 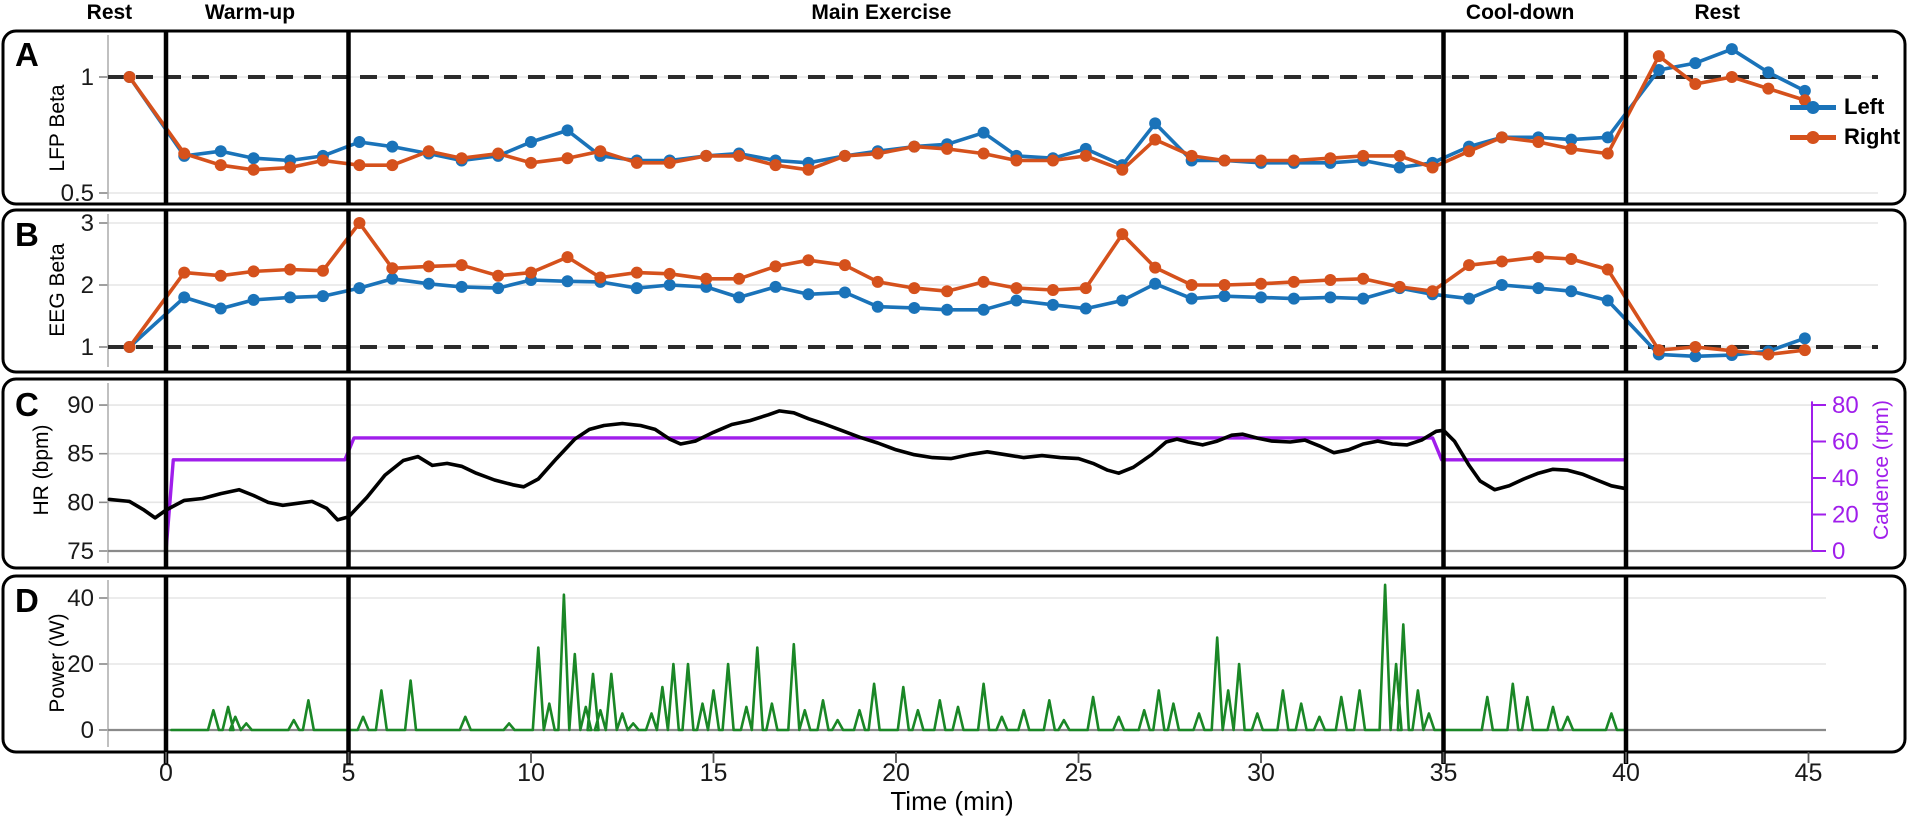 I want to click on x-tick-label: 20, so click(x=896, y=773).